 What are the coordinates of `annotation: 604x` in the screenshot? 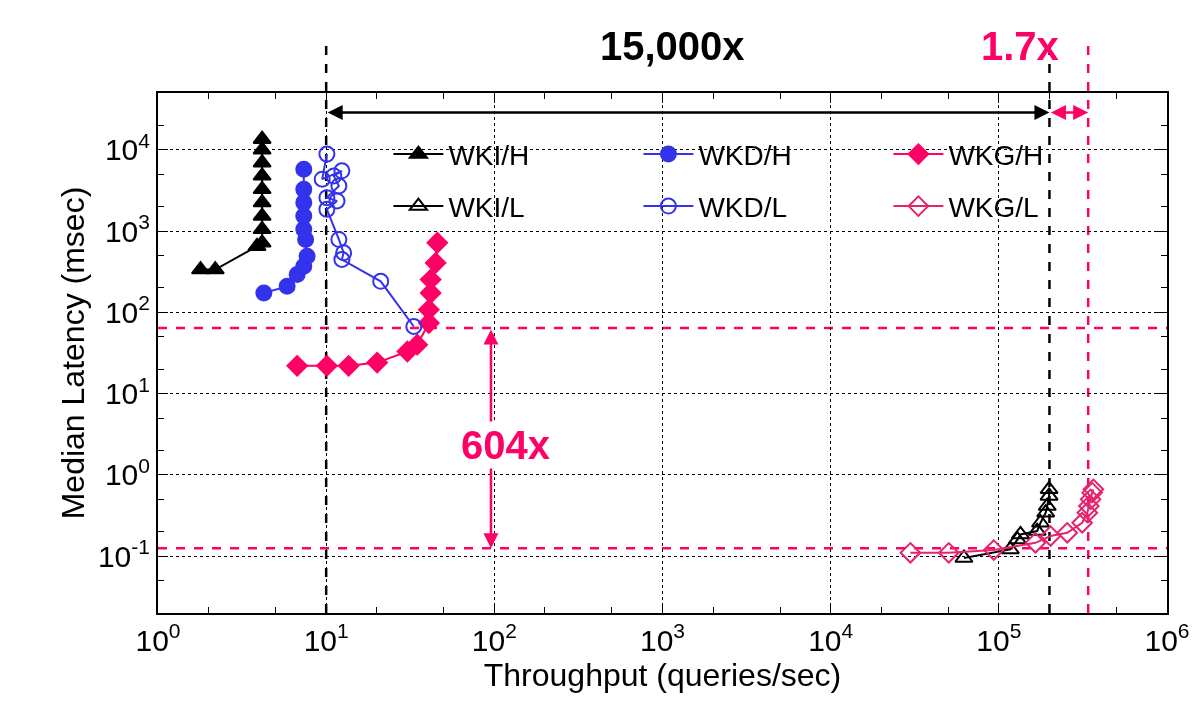 It's located at (505, 445).